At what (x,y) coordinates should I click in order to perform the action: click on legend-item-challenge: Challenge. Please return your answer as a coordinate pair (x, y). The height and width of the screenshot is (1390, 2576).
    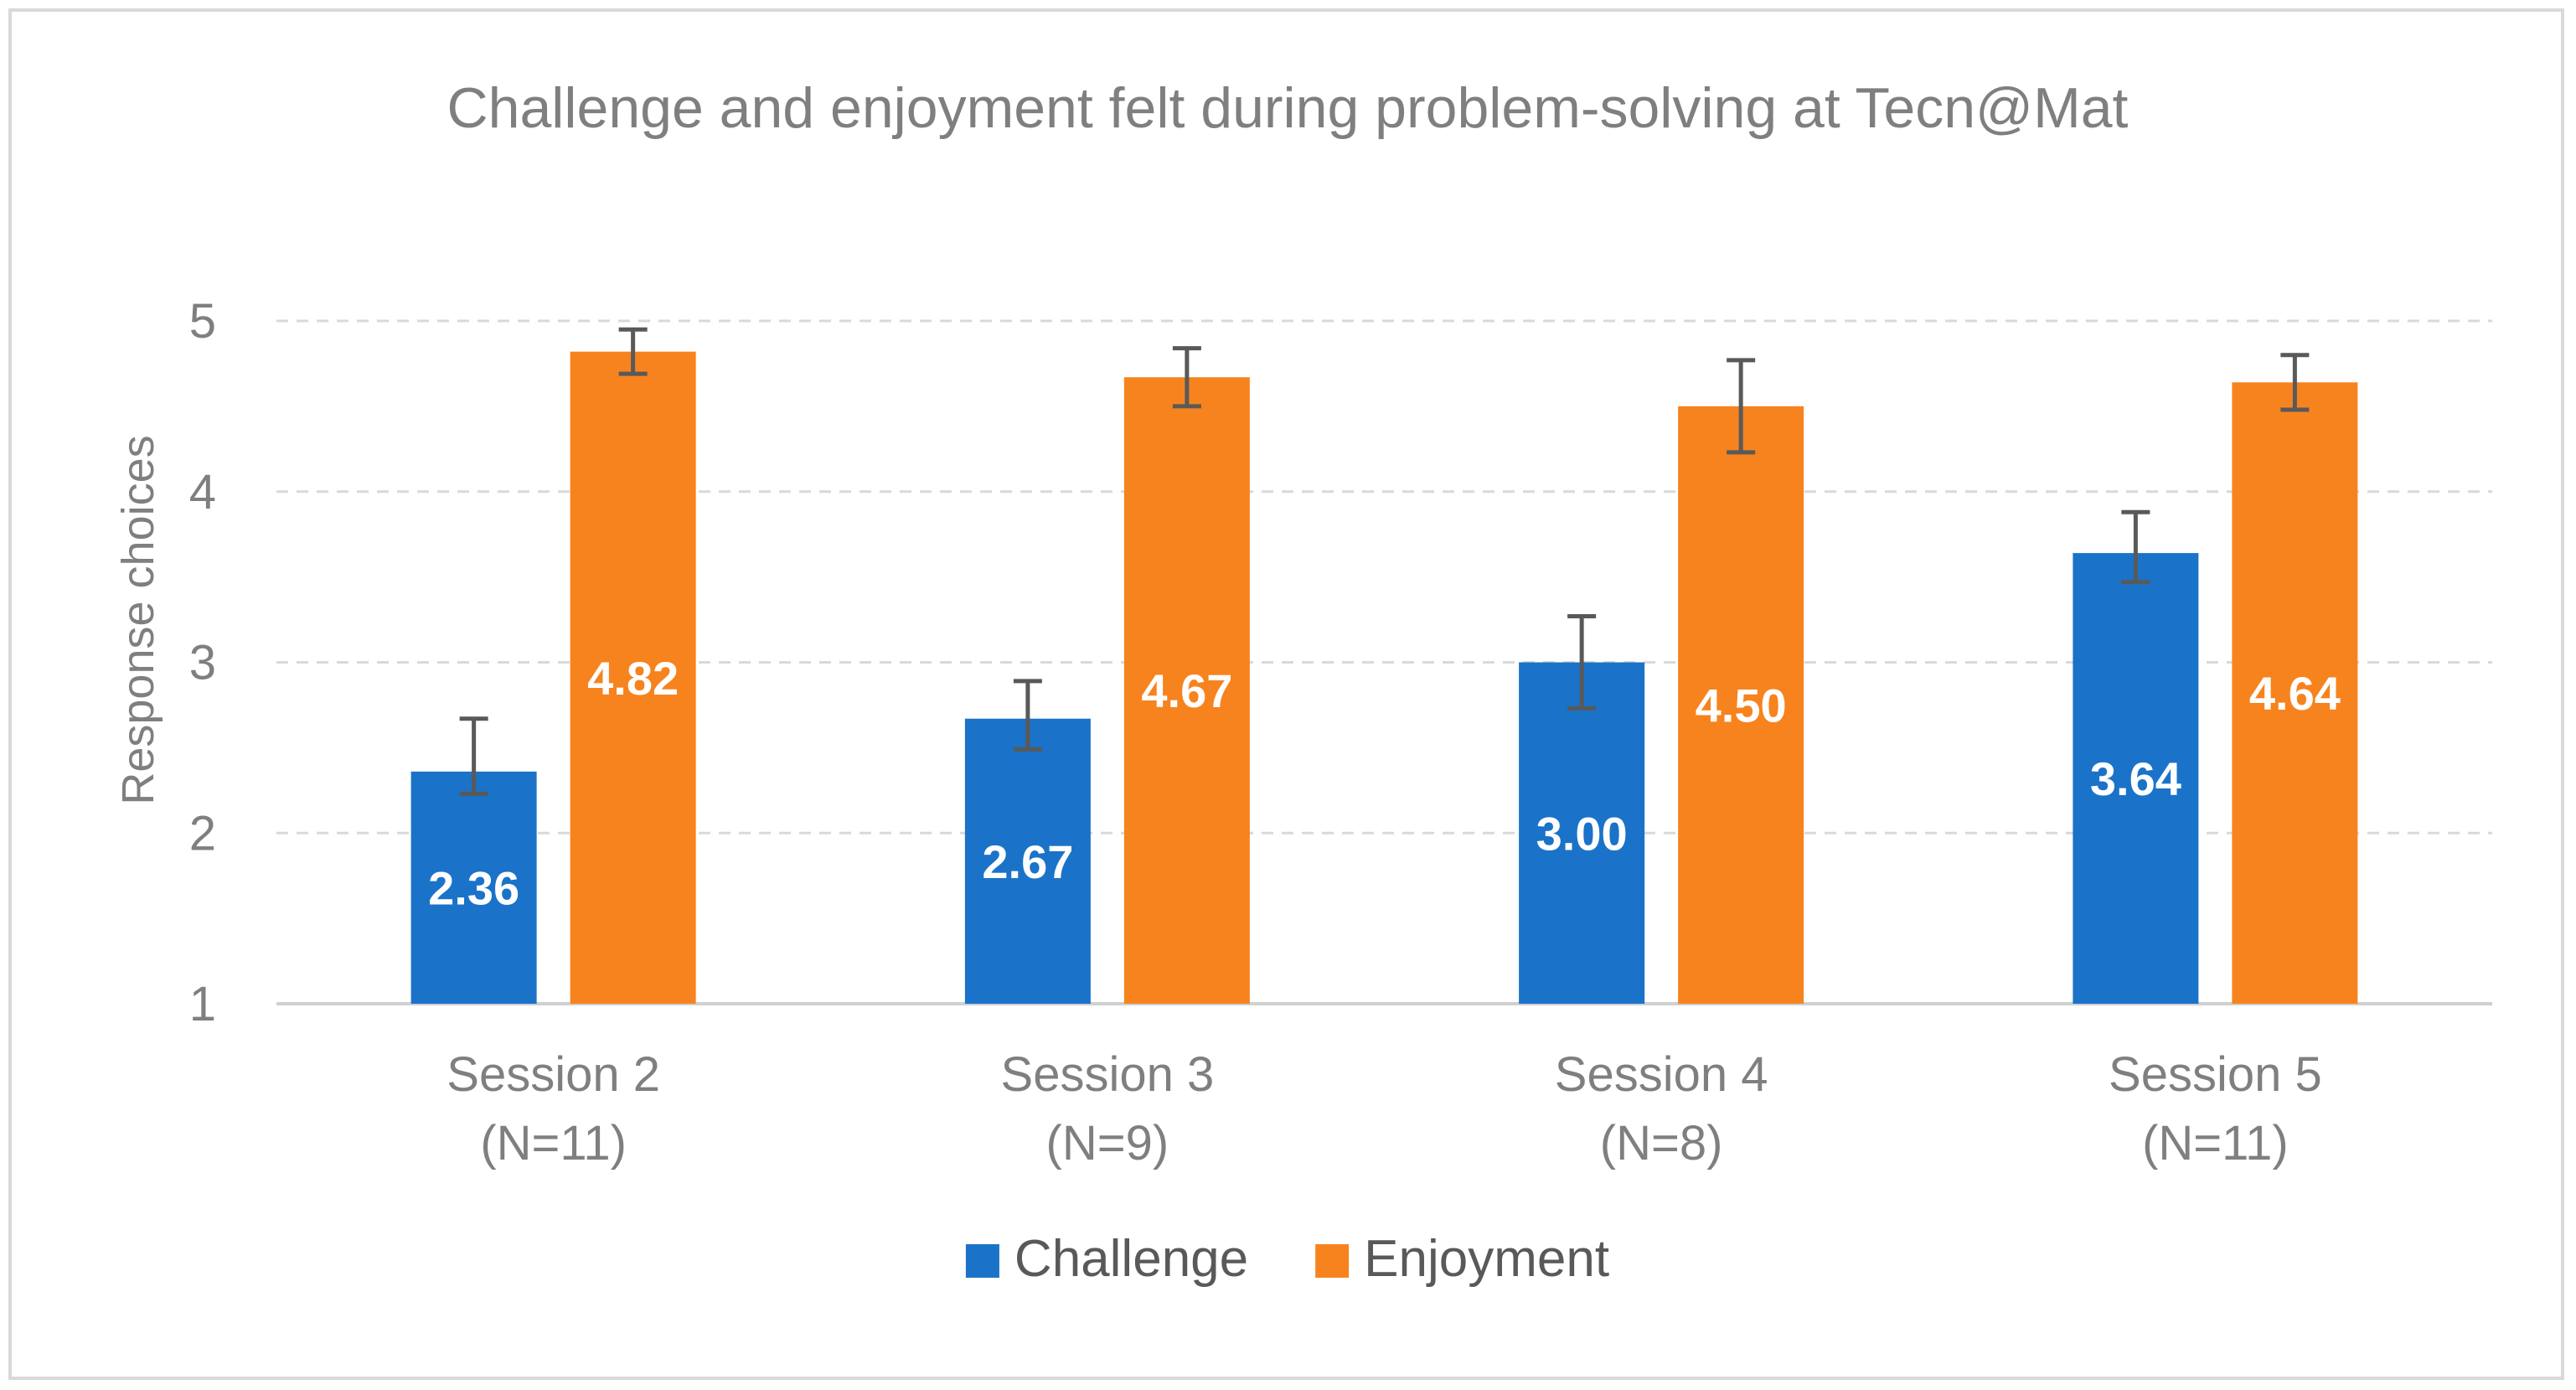
    Looking at the image, I should click on (1106, 1259).